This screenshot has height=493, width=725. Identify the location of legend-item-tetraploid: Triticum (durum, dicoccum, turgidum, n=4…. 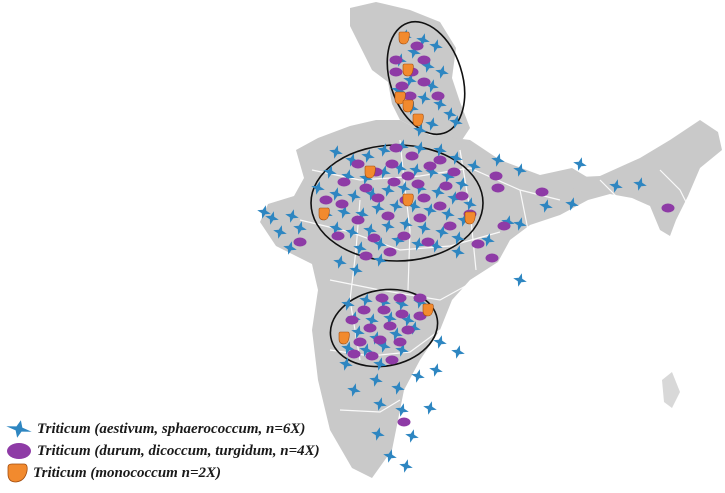
(194, 451).